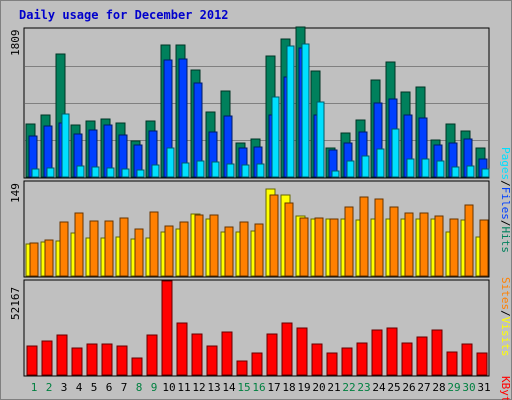 The width and height of the screenshot is (512, 400). What do you see at coordinates (109, 387) in the screenshot?
I see `day-label: 6` at bounding box center [109, 387].